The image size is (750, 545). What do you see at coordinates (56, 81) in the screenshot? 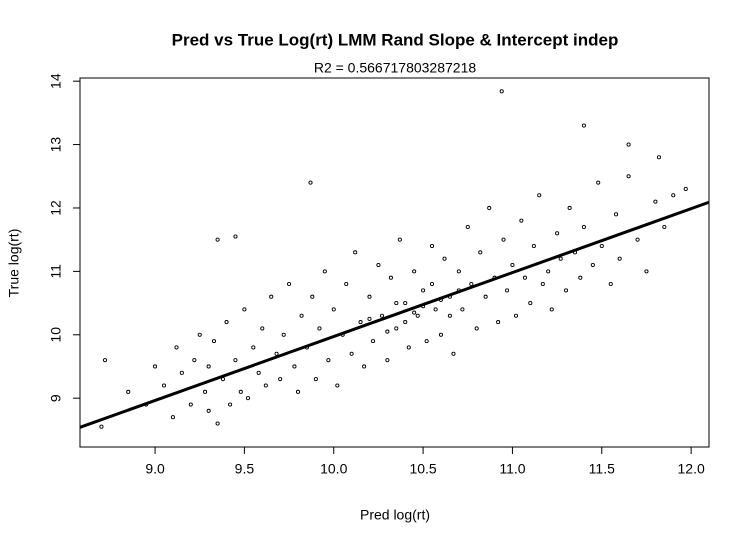
I see `y-tick-label: 14` at bounding box center [56, 81].